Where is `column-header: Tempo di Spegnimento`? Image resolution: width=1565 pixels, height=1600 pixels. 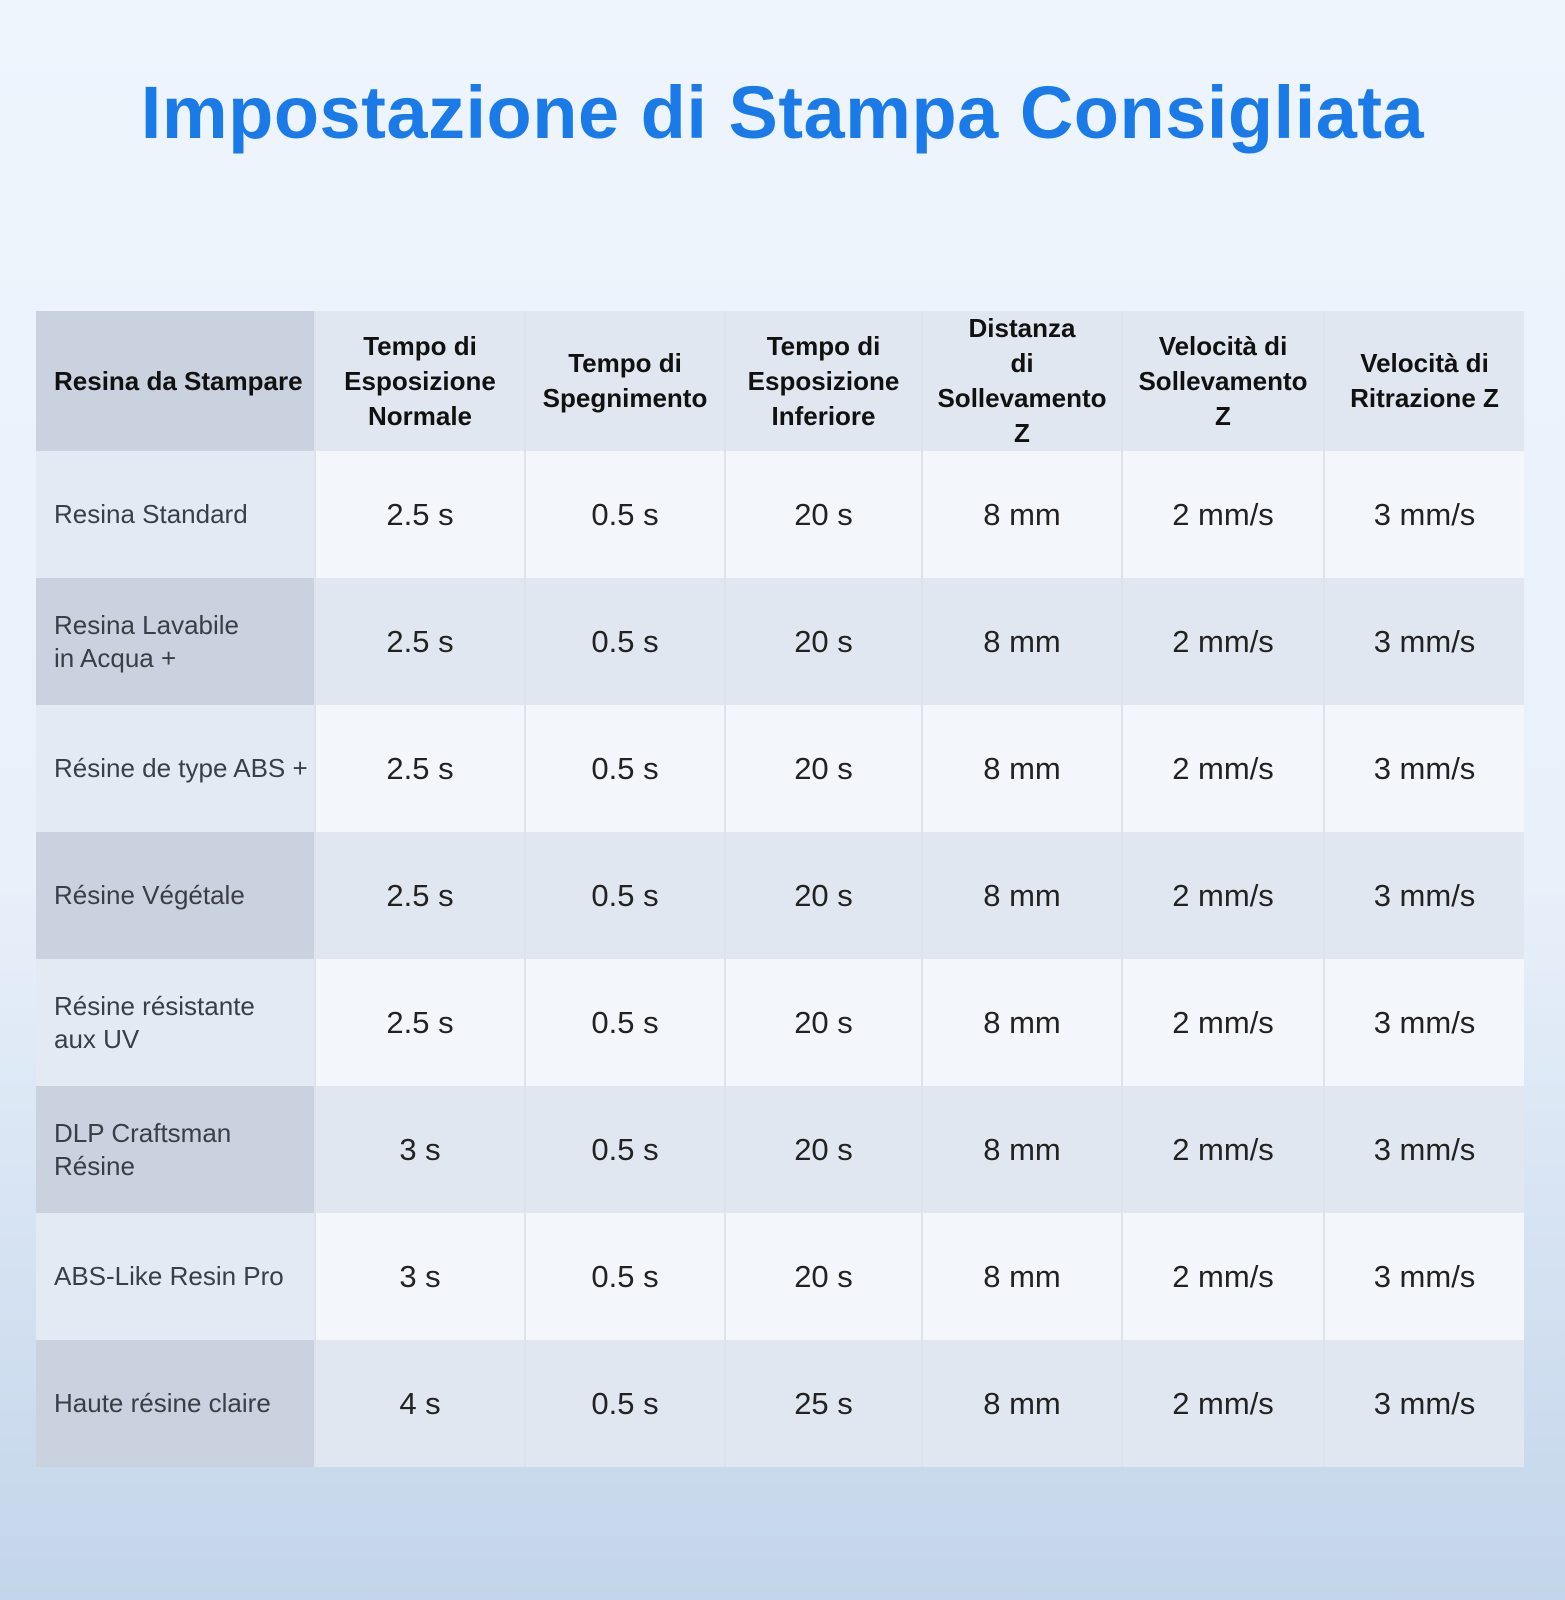
column-header: Tempo di Spegnimento is located at coordinates (624, 381).